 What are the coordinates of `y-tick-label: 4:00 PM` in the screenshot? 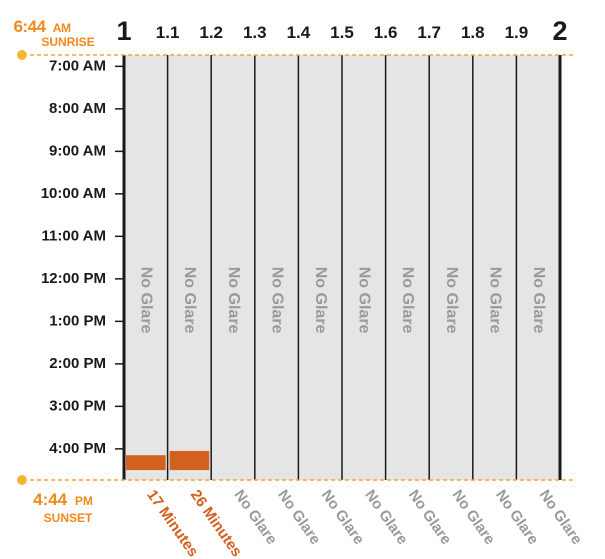 It's located at (77, 448).